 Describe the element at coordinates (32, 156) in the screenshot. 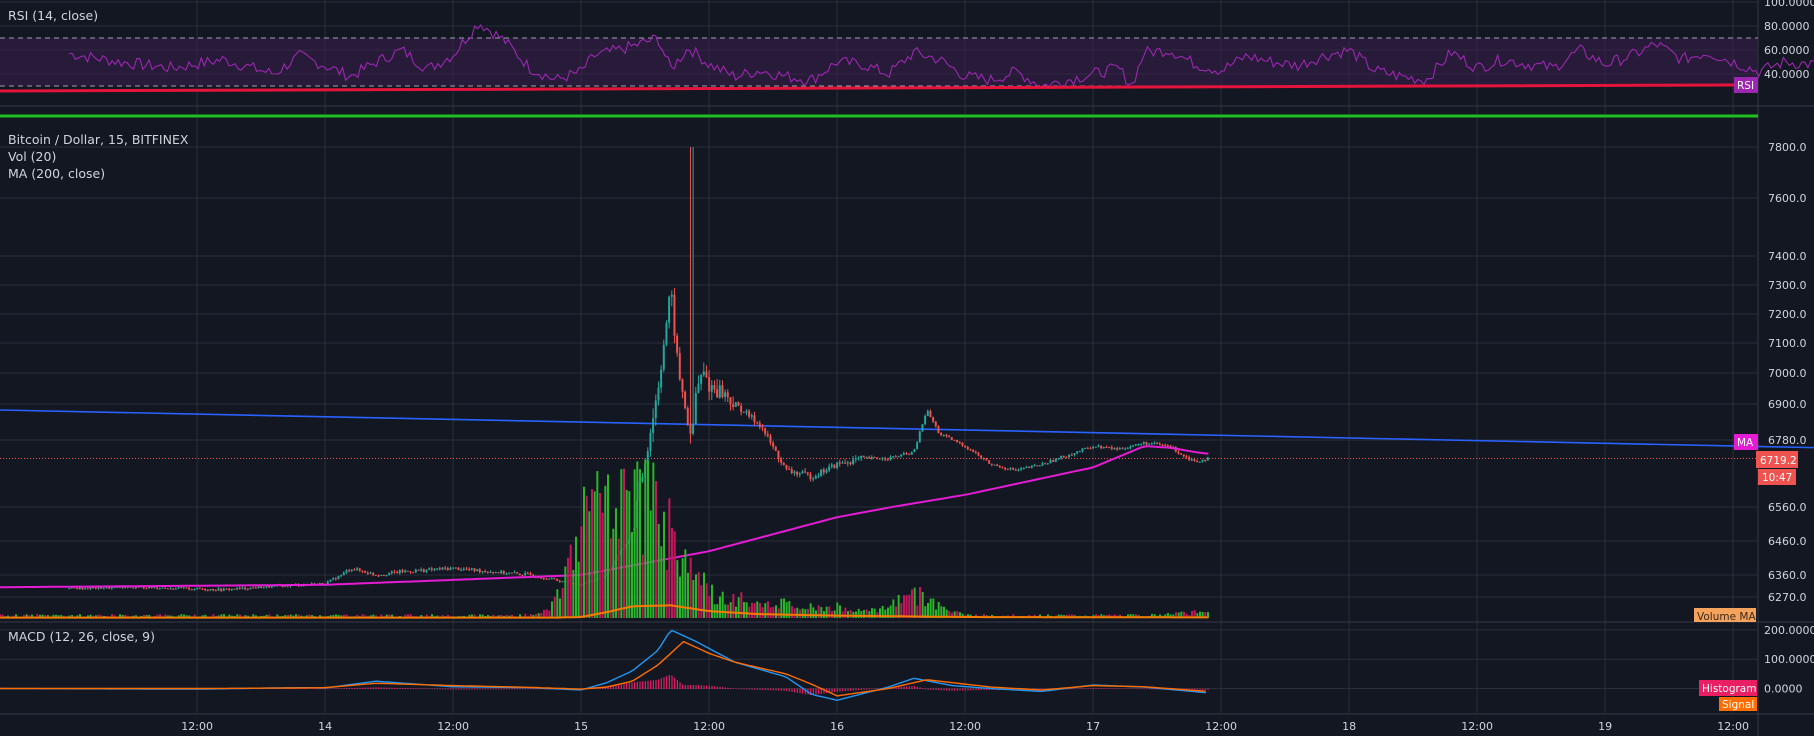

I see `volume-legend: Vol (20)` at that location.